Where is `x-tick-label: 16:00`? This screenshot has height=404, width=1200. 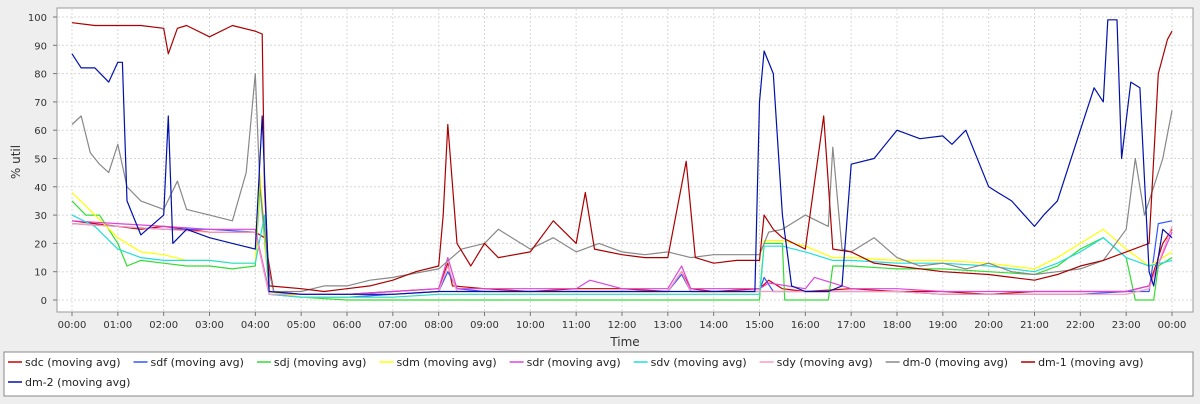
x-tick-label: 16:00 is located at coordinates (805, 325).